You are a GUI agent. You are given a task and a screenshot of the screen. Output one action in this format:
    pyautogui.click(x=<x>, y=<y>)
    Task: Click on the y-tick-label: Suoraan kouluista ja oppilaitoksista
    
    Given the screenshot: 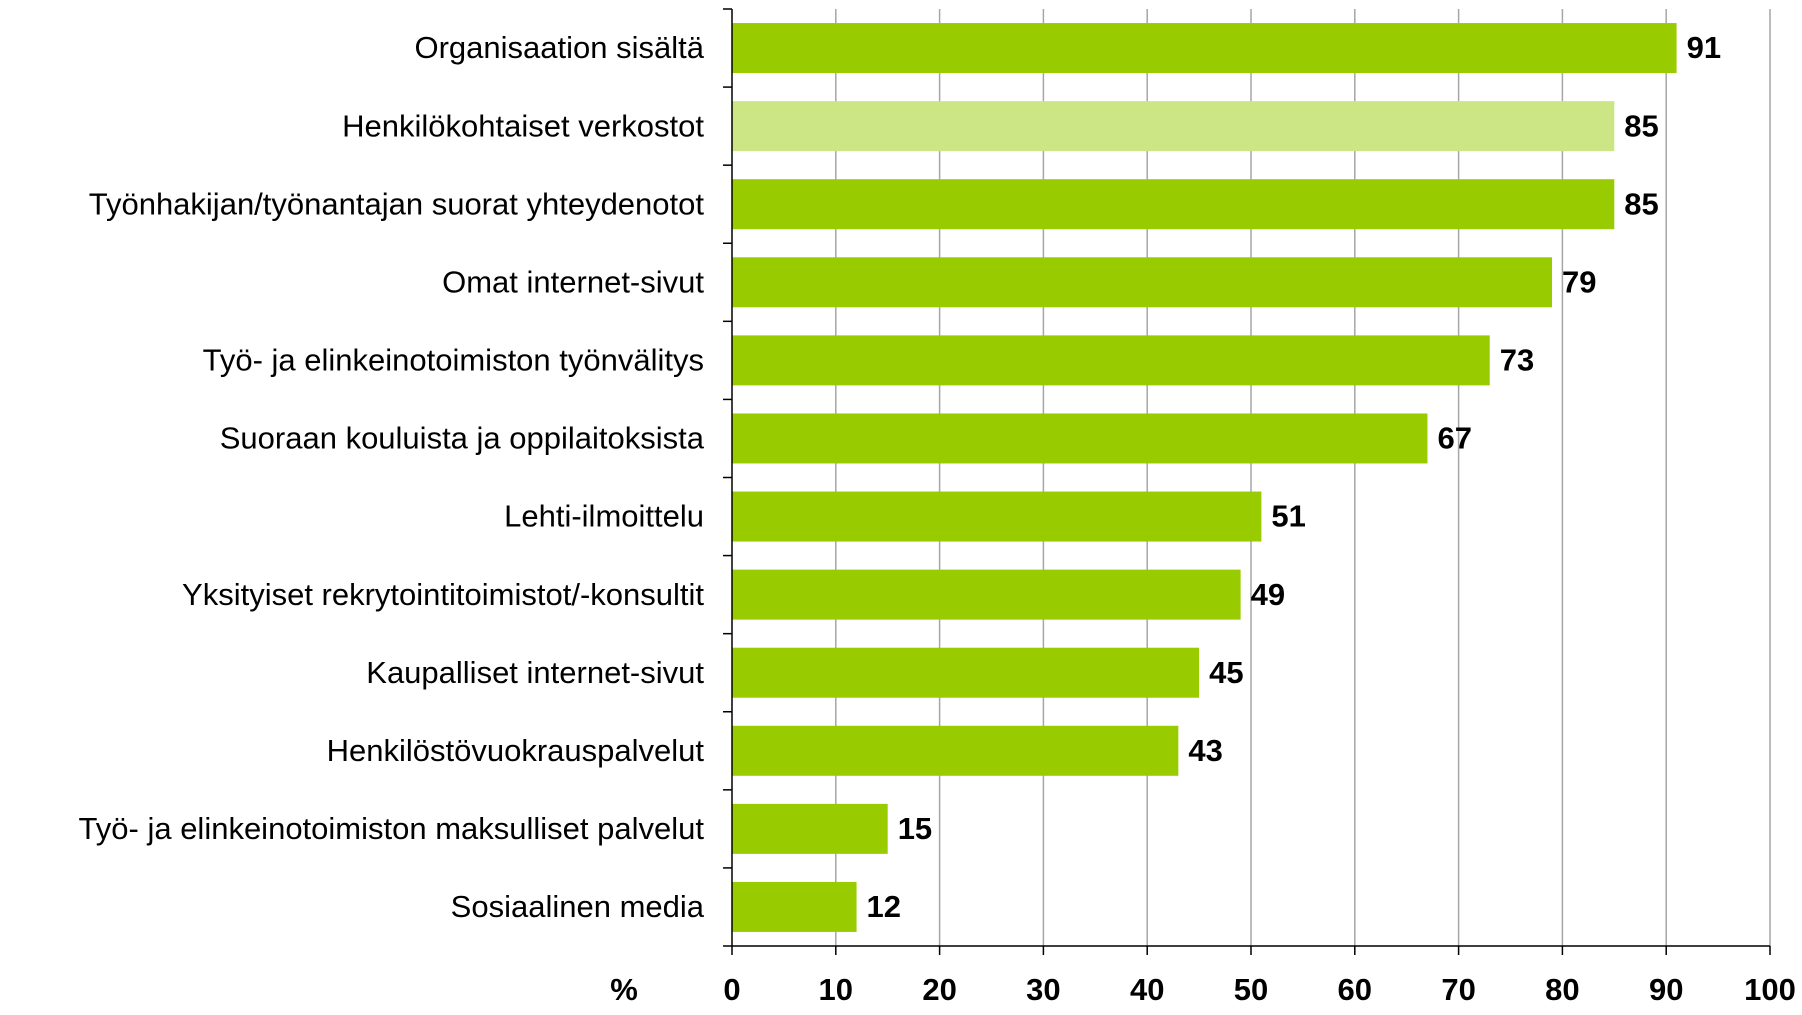 What is the action you would take?
    pyautogui.click(x=462, y=438)
    